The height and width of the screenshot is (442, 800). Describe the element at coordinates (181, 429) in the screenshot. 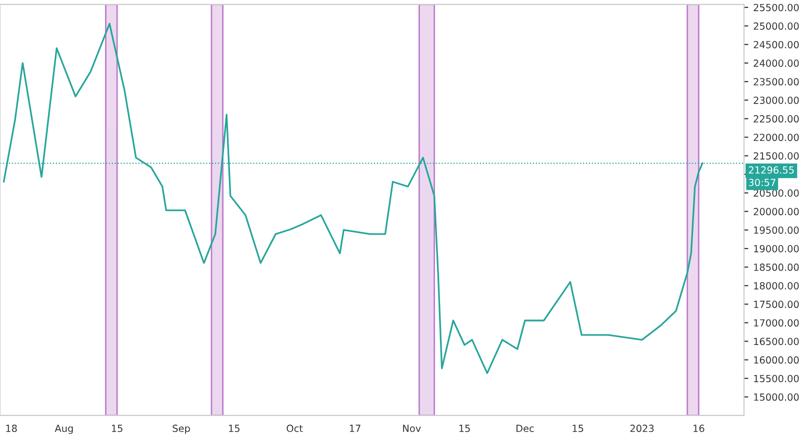

I see `x-tick-label: Sep` at that location.